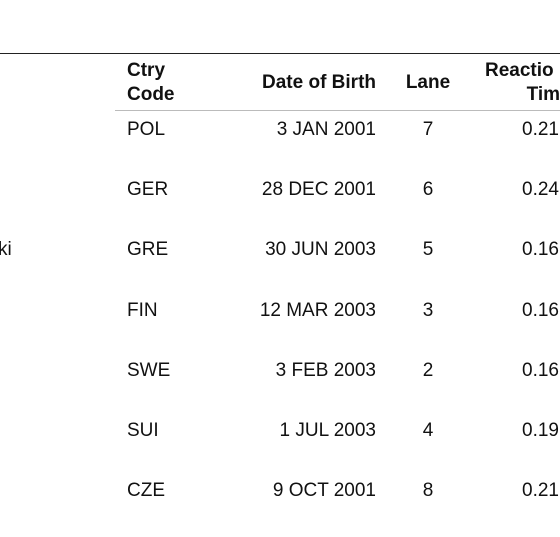  I want to click on cell-dob: 3 FEB 2003, so click(325, 370).